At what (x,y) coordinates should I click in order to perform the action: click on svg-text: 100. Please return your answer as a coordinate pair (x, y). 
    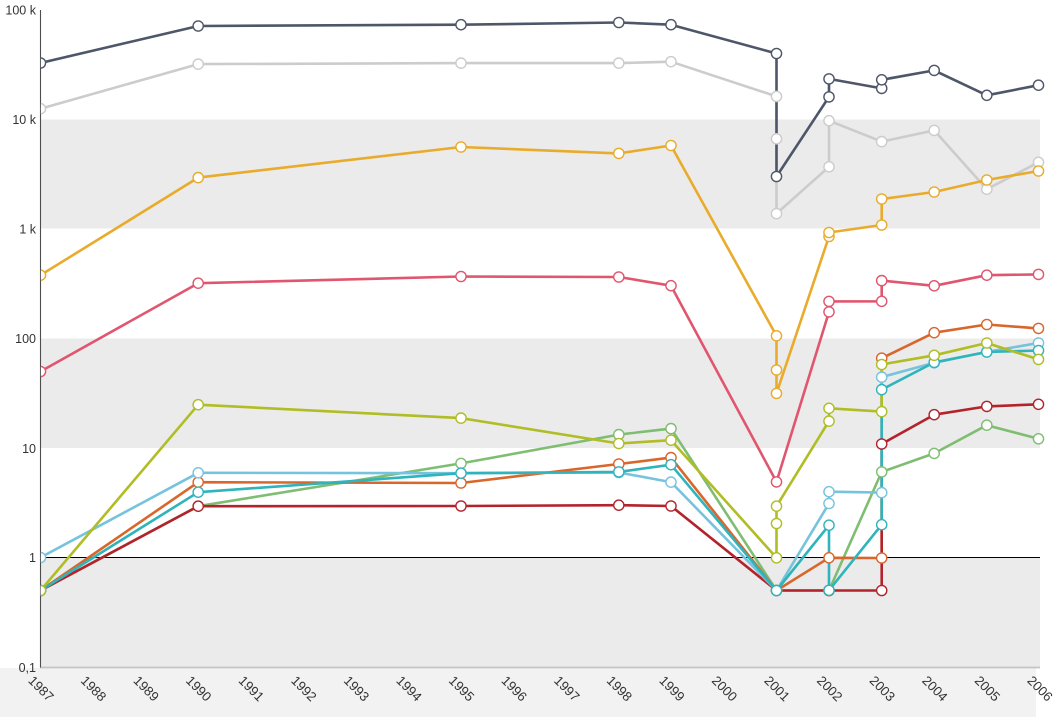
    Looking at the image, I should click on (25, 339).